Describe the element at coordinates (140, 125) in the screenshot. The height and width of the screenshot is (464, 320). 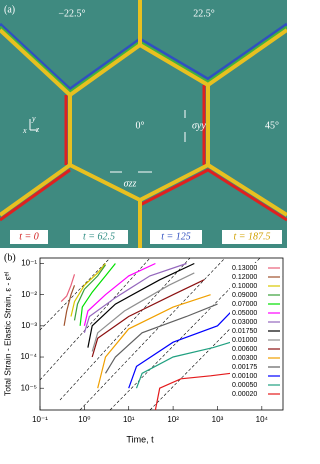
I see `angle-label: 0°` at that location.